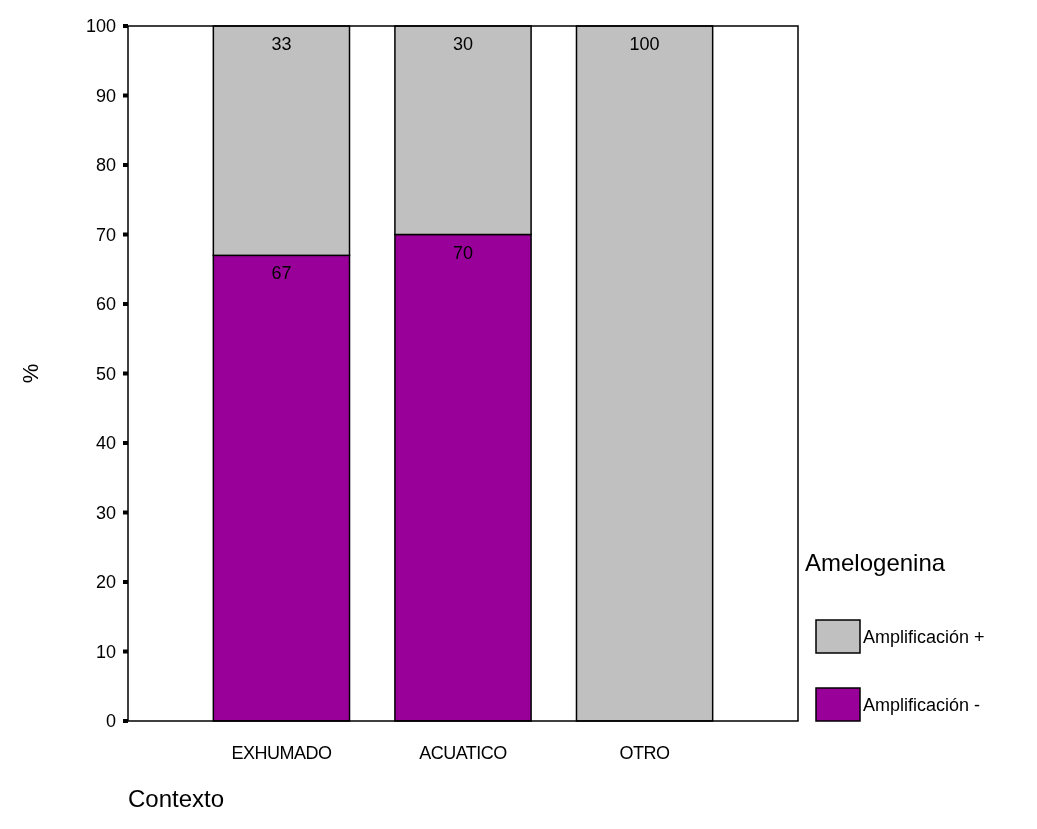 The width and height of the screenshot is (1037, 829). Describe the element at coordinates (281, 44) in the screenshot. I see `data-label: 33` at that location.